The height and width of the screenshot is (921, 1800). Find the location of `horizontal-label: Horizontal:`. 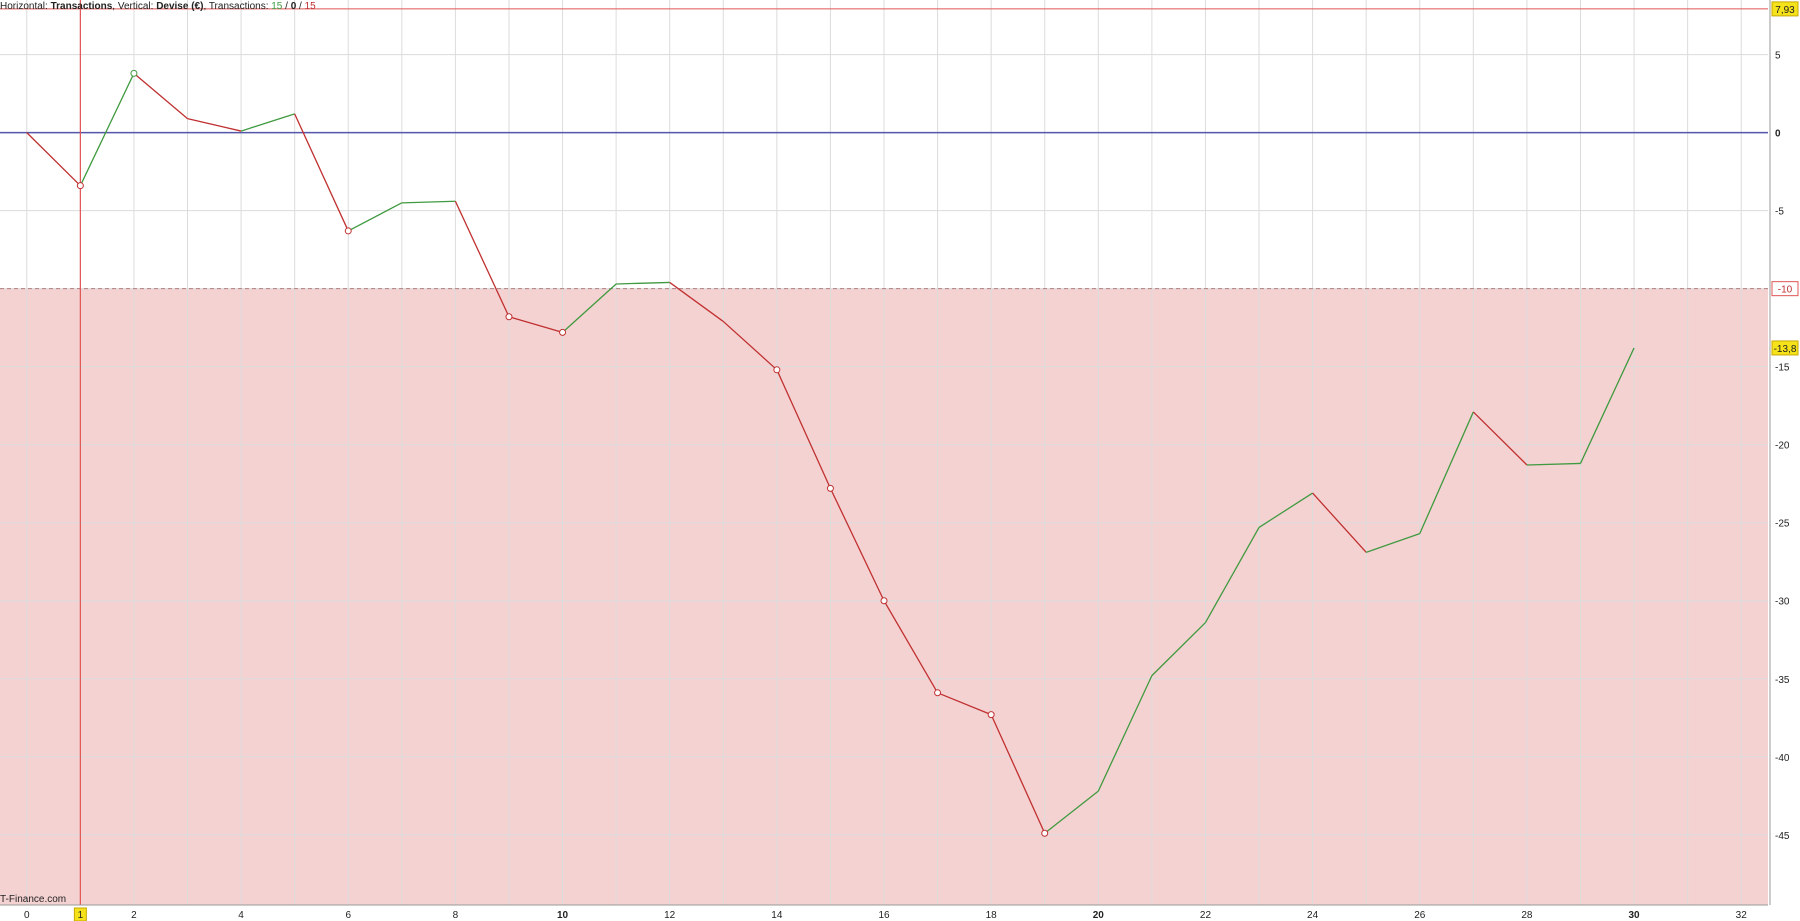

horizontal-label: Horizontal: is located at coordinates (25, 6).